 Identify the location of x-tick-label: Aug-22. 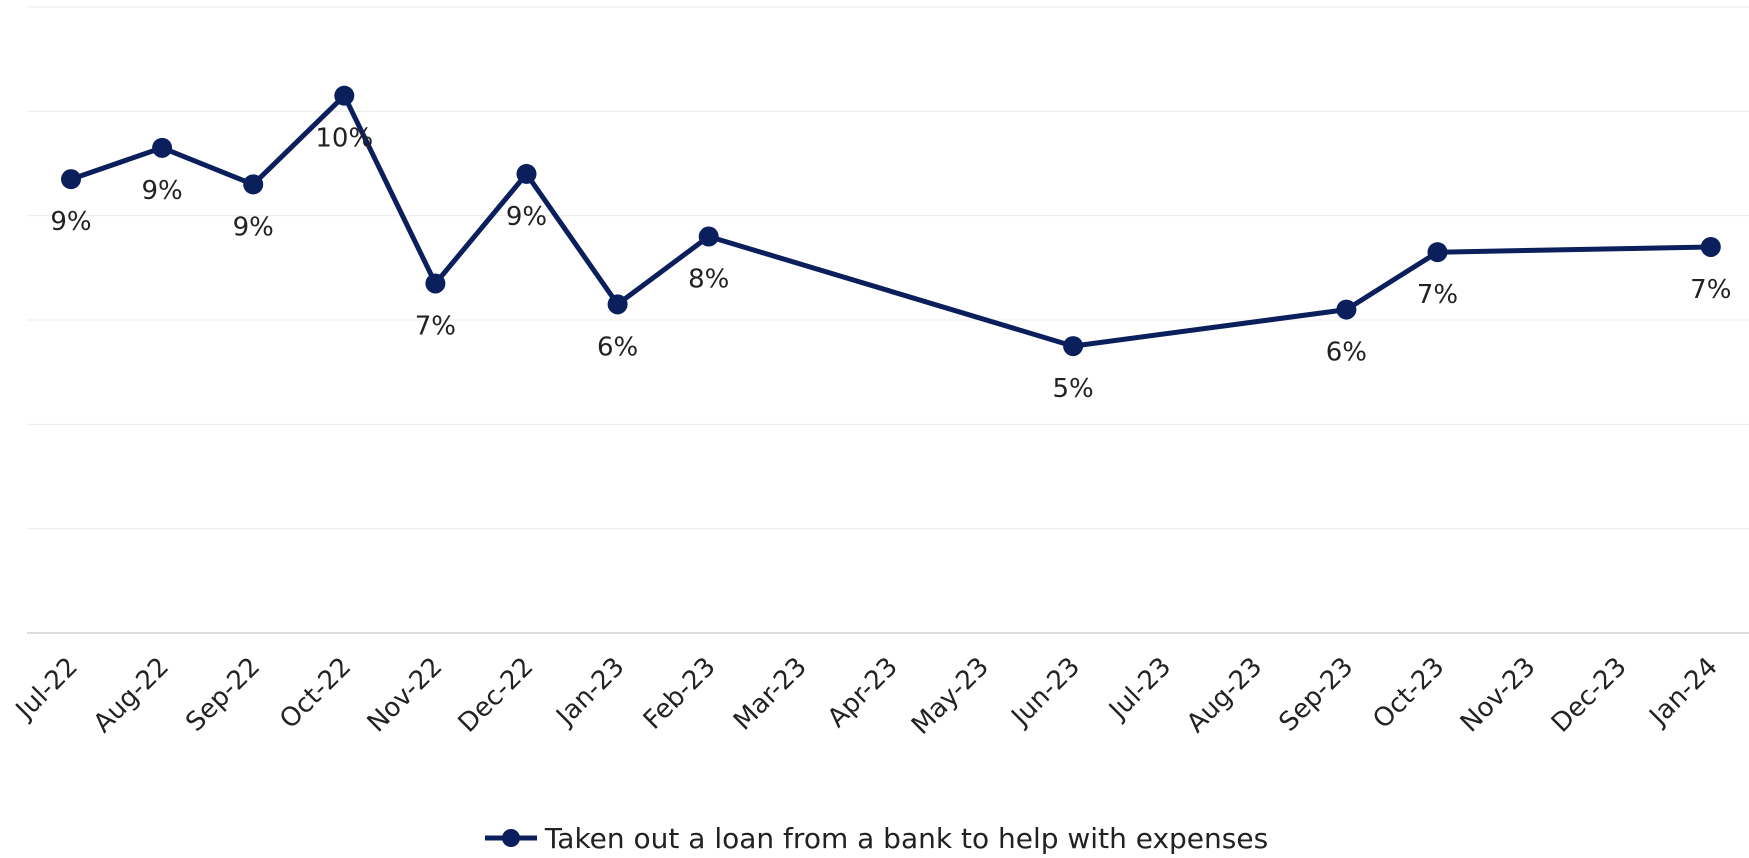
(131, 695).